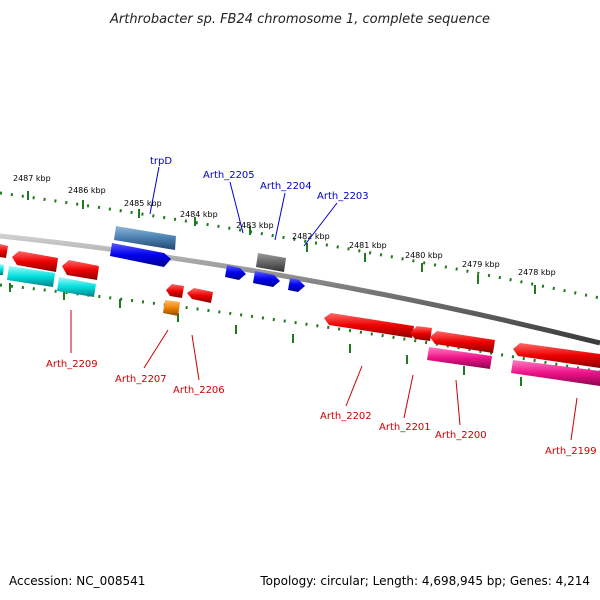 The height and width of the screenshot is (600, 600). I want to click on tick-label: 2487 kbp, so click(32, 178).